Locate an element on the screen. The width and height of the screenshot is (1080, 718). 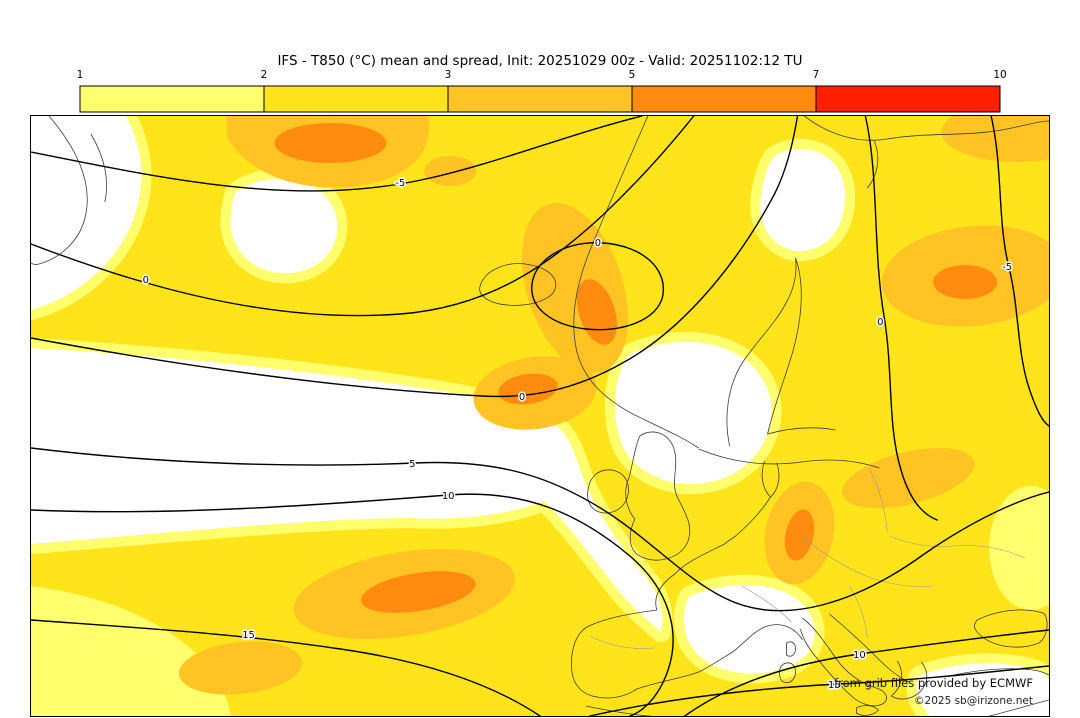
coastline-corsica is located at coordinates (791, 649).